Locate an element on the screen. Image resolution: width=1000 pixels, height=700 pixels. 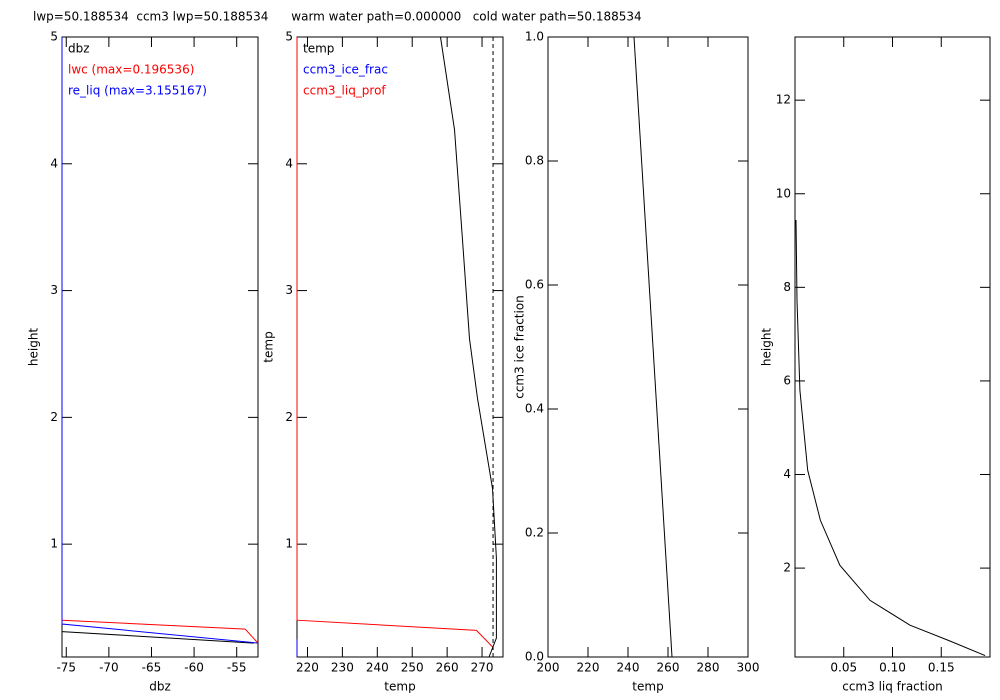
x-tick-label: 200 is located at coordinates (548, 668).